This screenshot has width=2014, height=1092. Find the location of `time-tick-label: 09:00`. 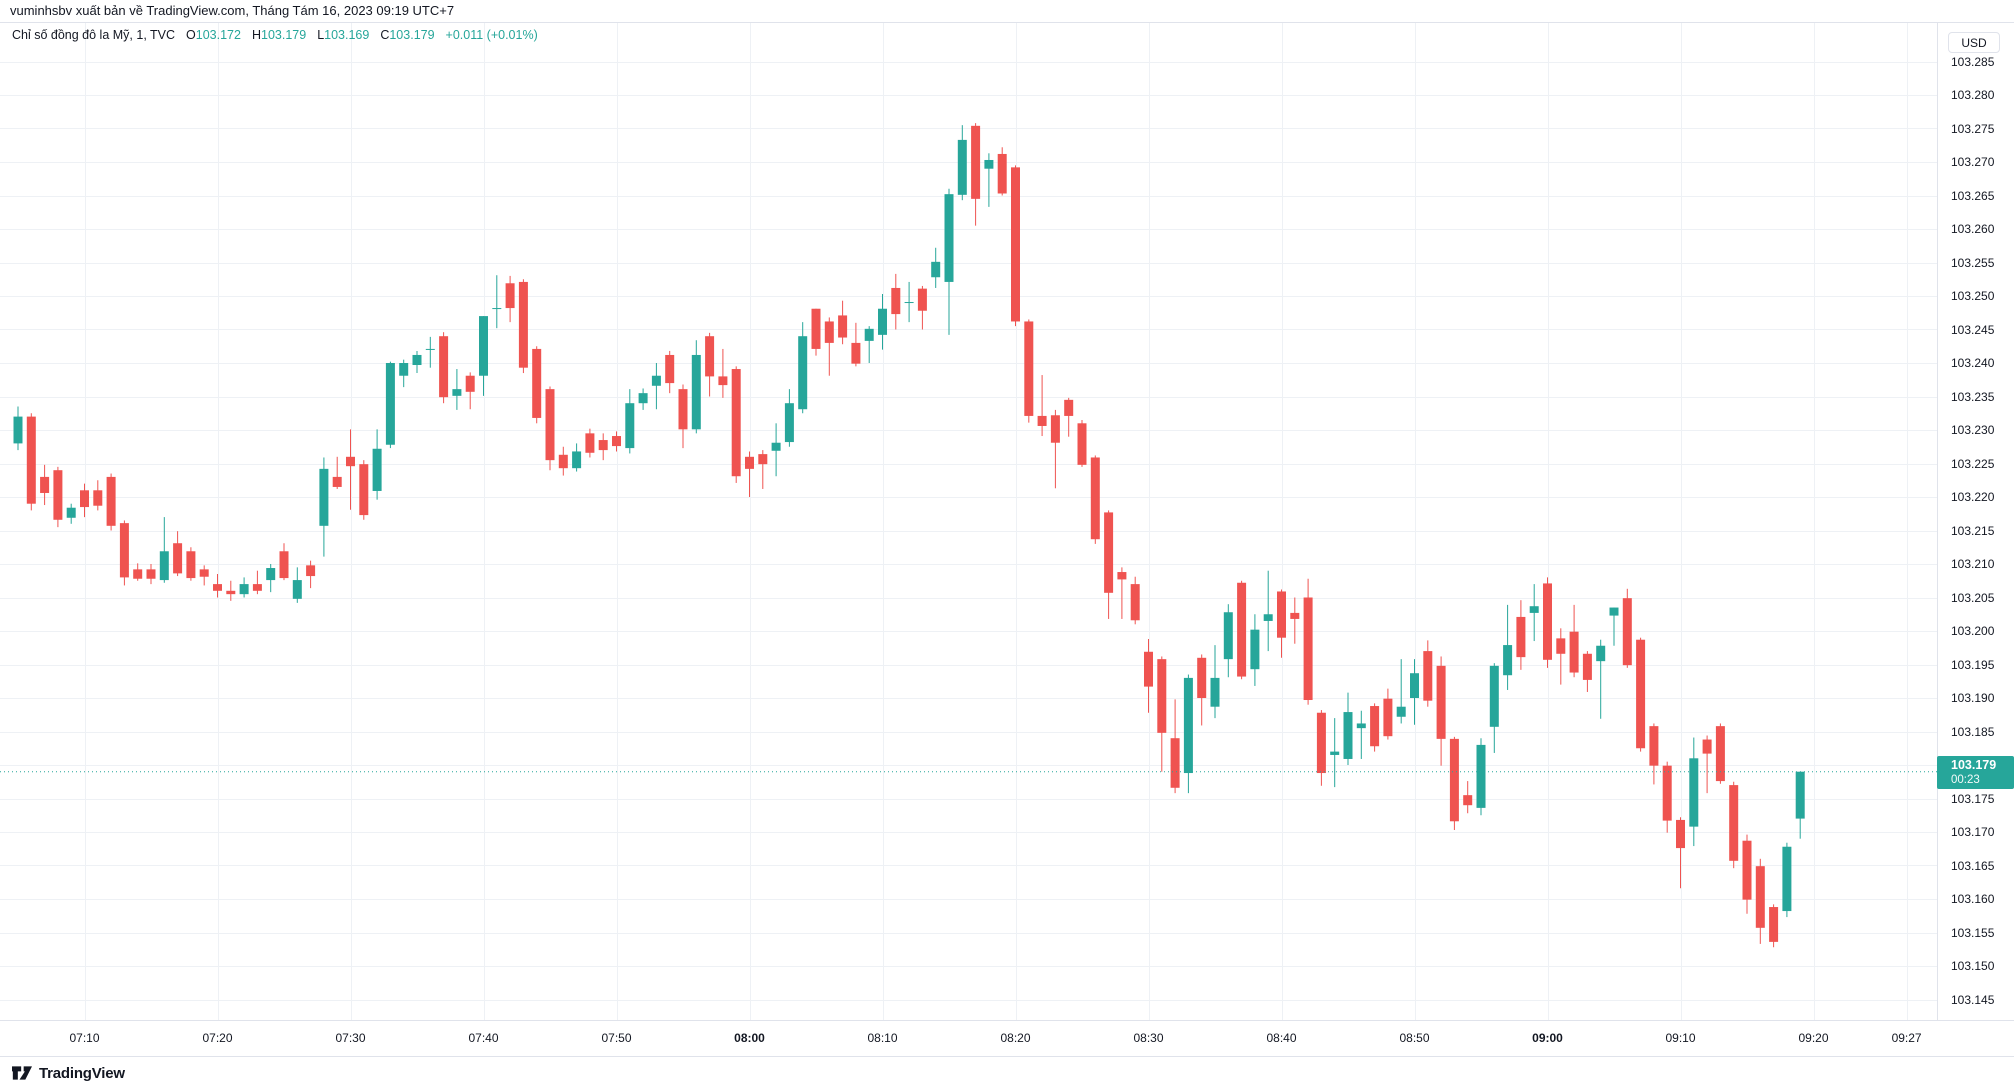

time-tick-label: 09:00 is located at coordinates (1547, 1038).